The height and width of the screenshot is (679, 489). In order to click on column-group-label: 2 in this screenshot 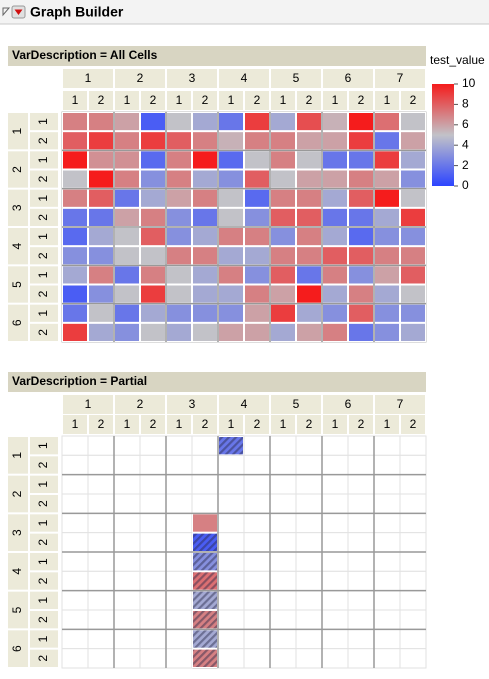, I will do `click(140, 404)`.